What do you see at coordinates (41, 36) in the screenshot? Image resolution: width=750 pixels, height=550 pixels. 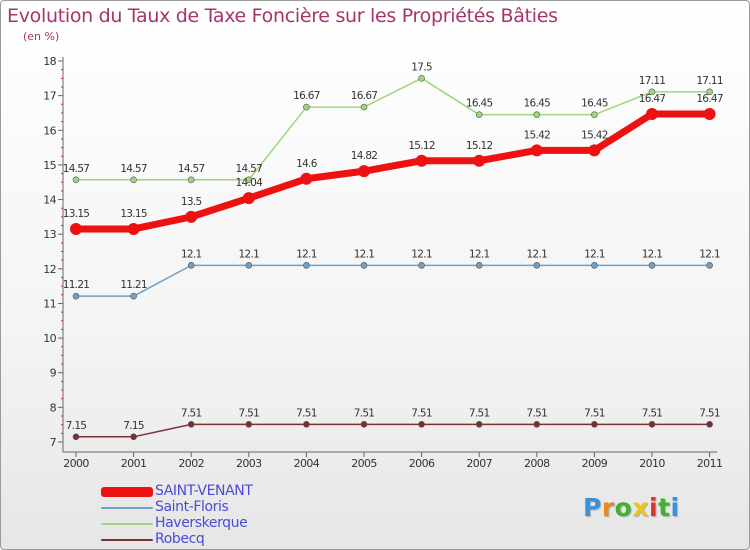 I see `chart-subtitle: (en %)` at bounding box center [41, 36].